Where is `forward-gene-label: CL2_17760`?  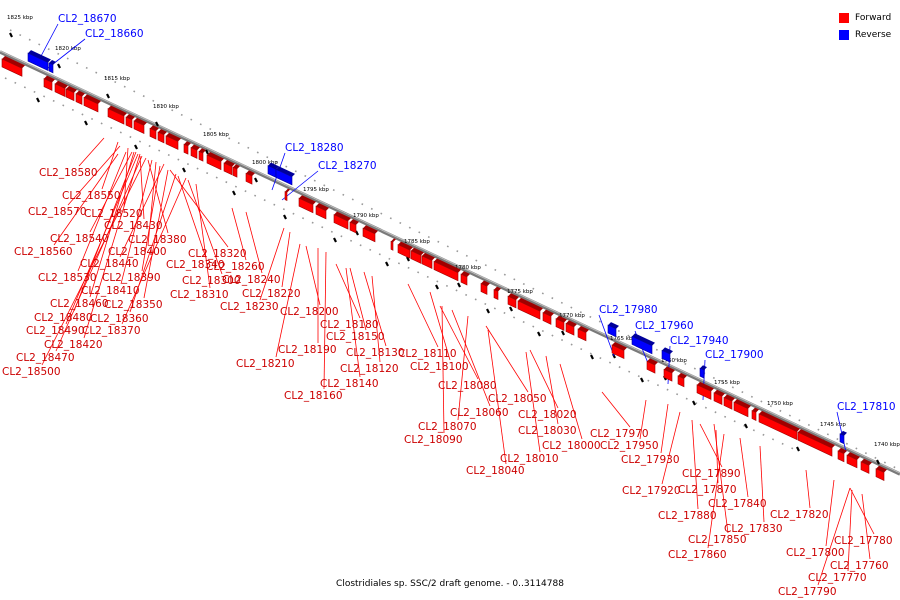 forward-gene-label: CL2_17760 is located at coordinates (859, 566).